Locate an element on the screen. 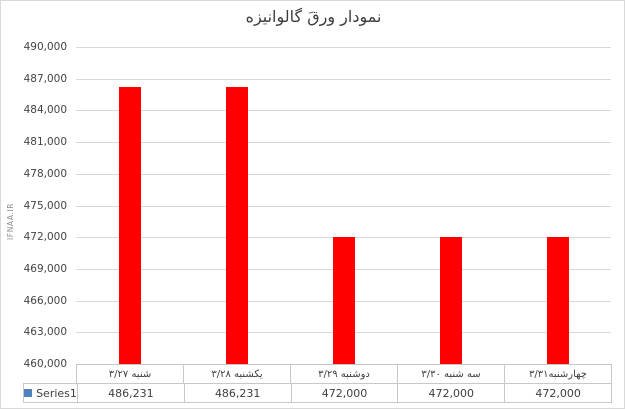  category-cell: شنبه ۳/۲۷ is located at coordinates (130, 374).